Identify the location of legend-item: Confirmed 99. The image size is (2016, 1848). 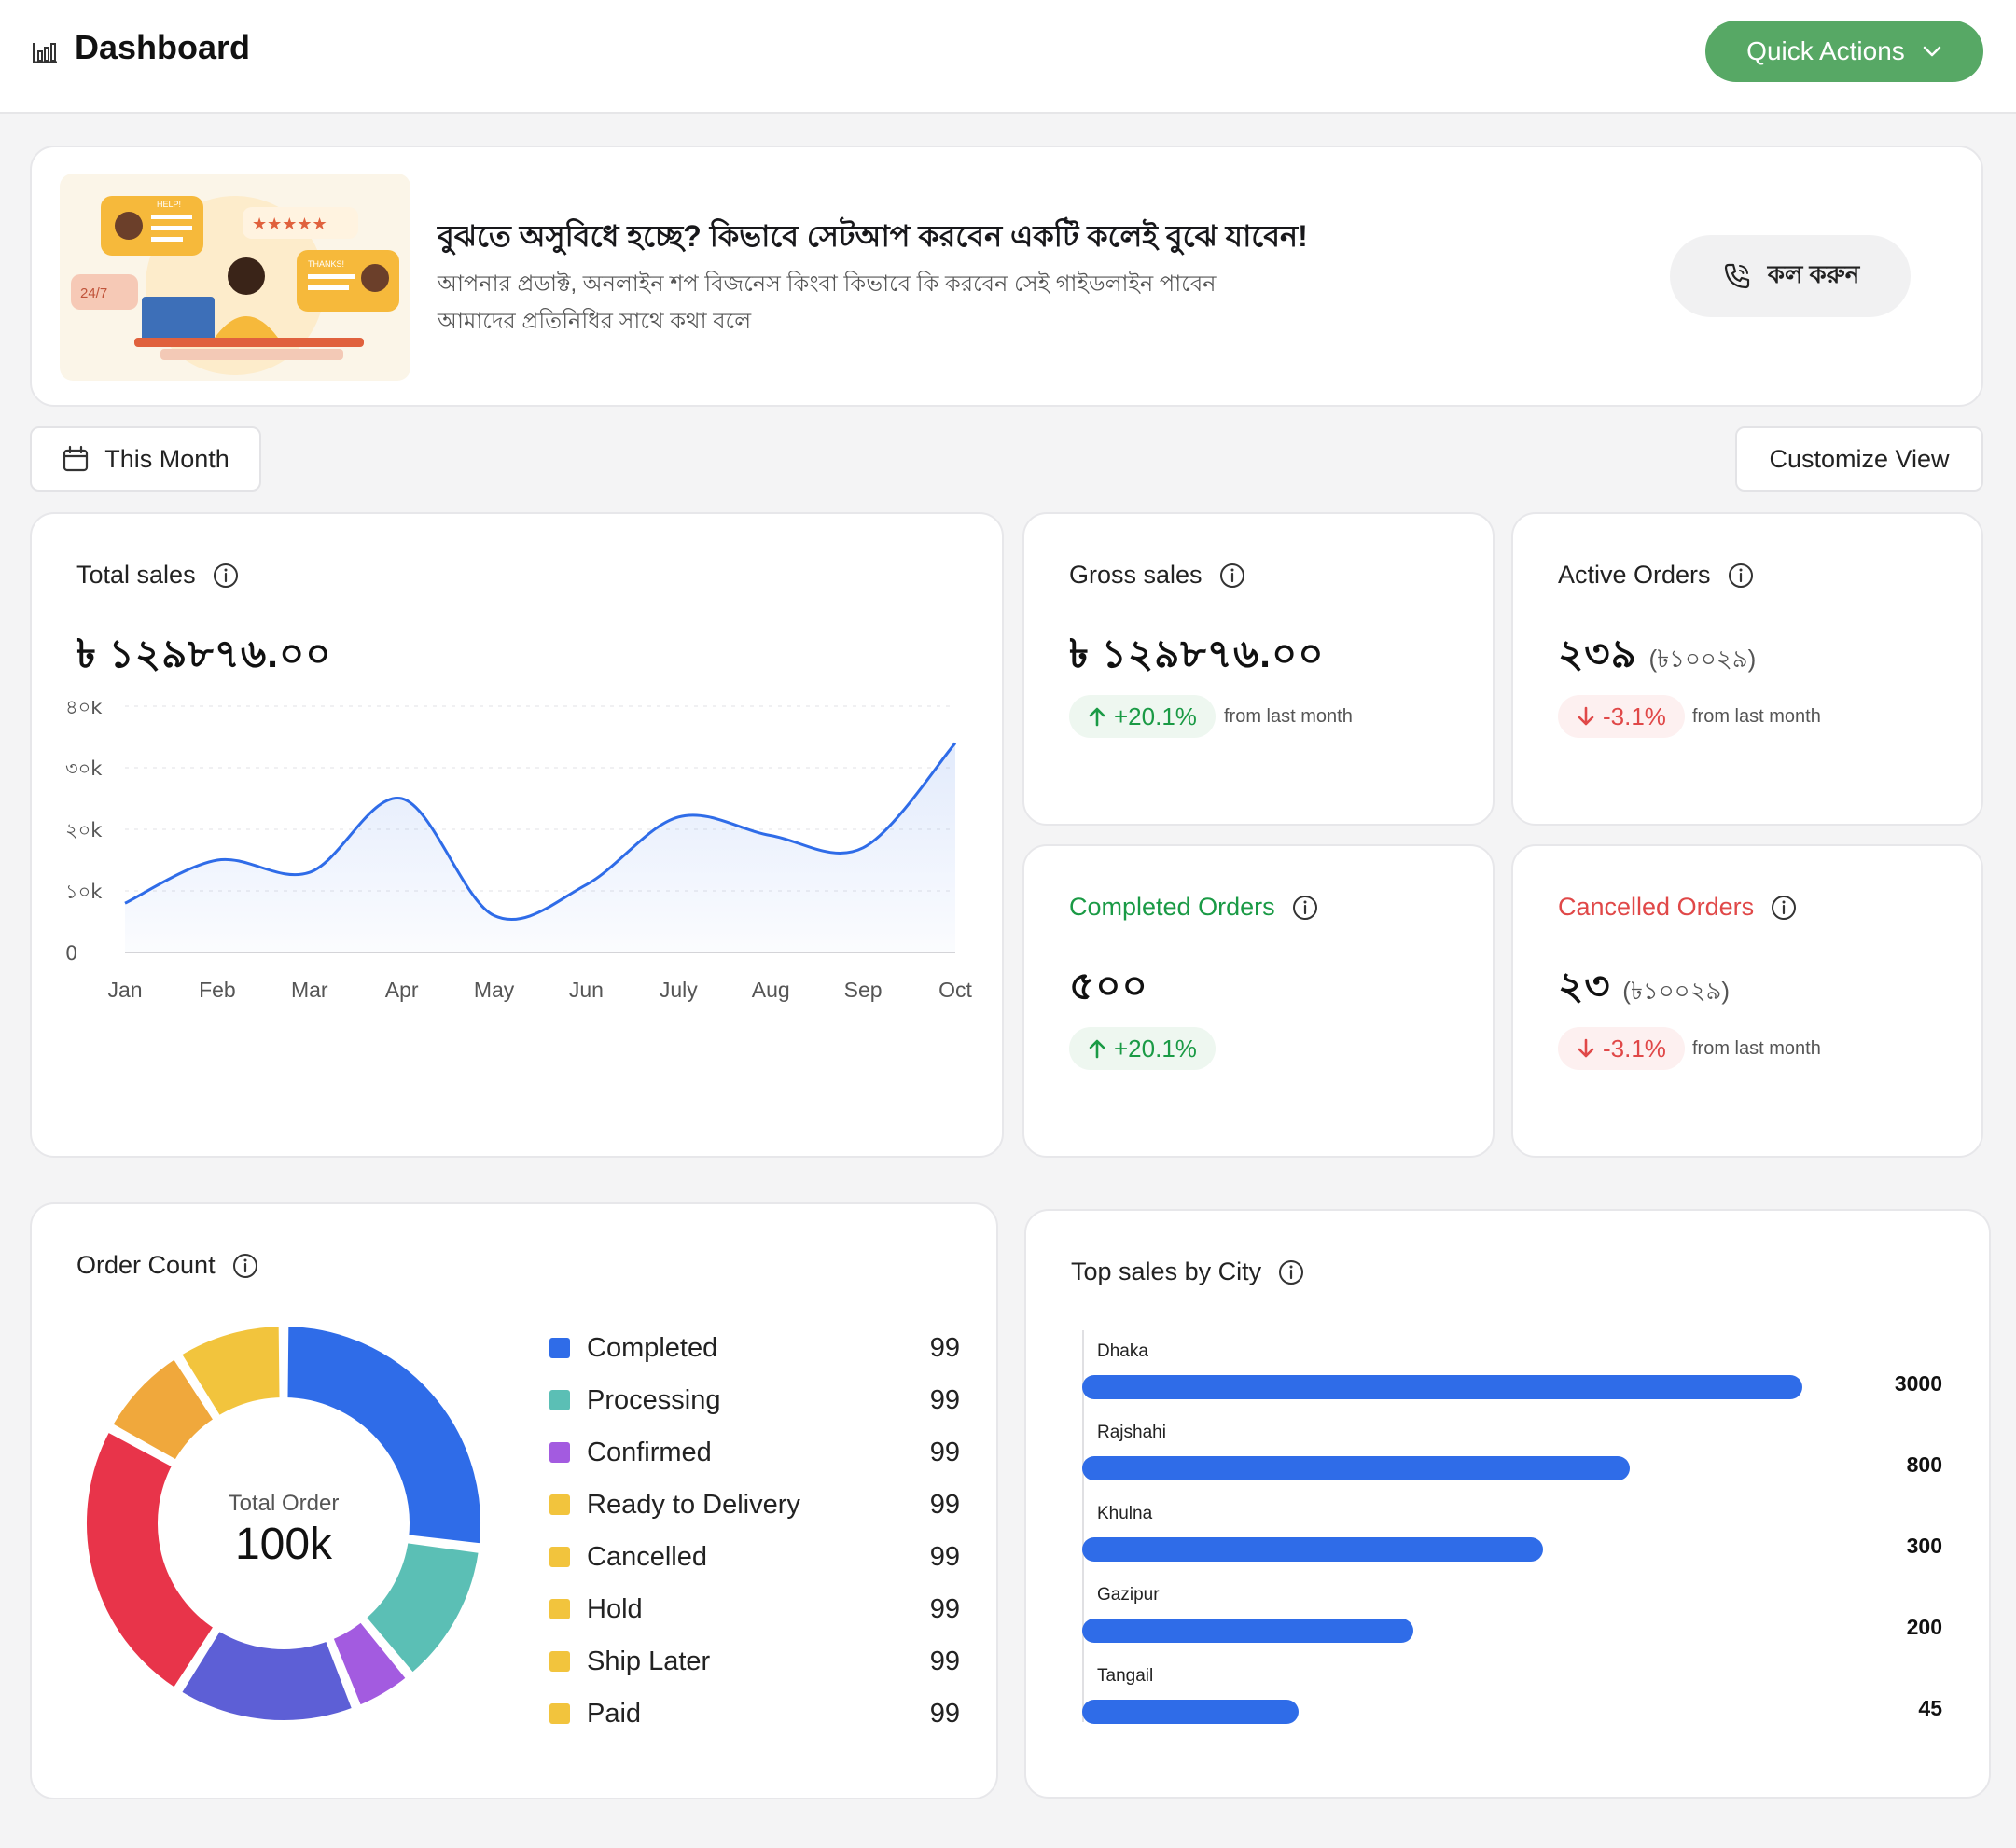
(755, 1452).